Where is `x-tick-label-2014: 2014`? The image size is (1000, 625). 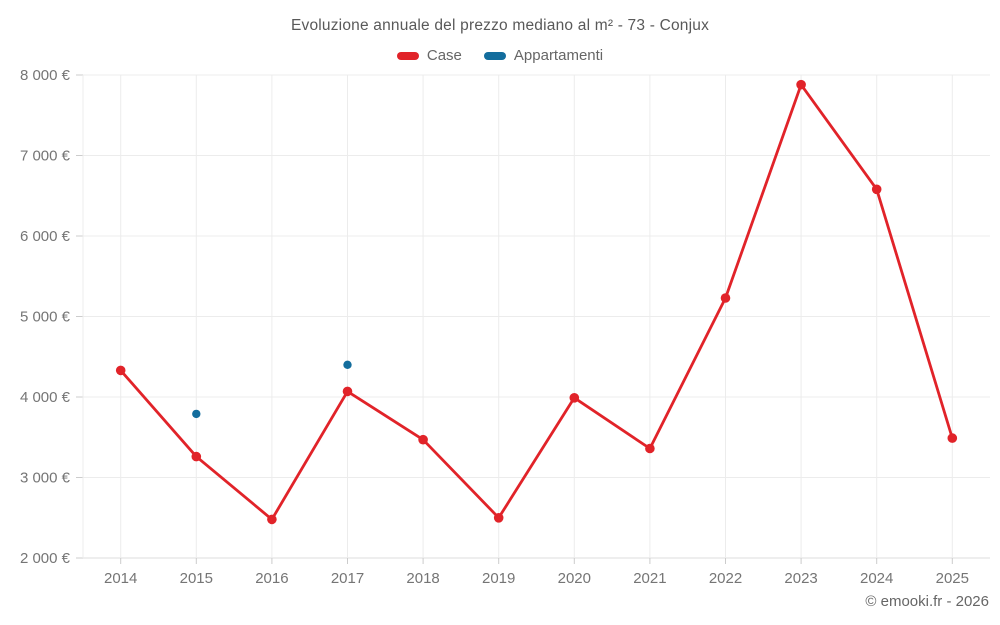
x-tick-label-2014: 2014 is located at coordinates (120, 578).